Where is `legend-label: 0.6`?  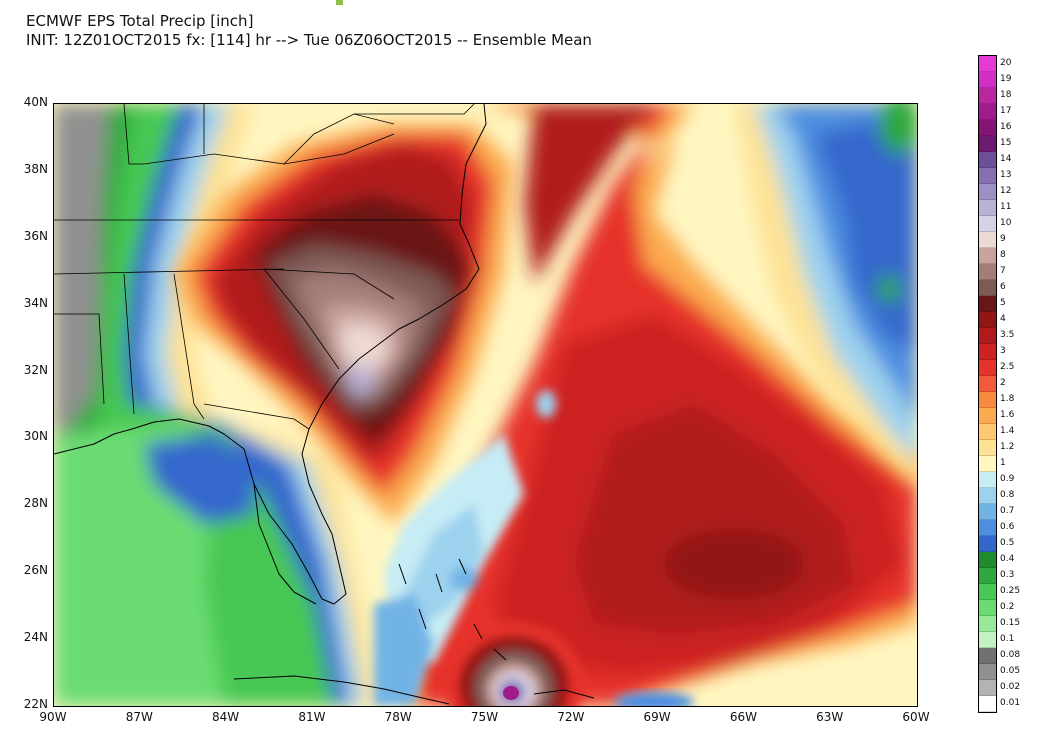 legend-label: 0.6 is located at coordinates (1007, 527).